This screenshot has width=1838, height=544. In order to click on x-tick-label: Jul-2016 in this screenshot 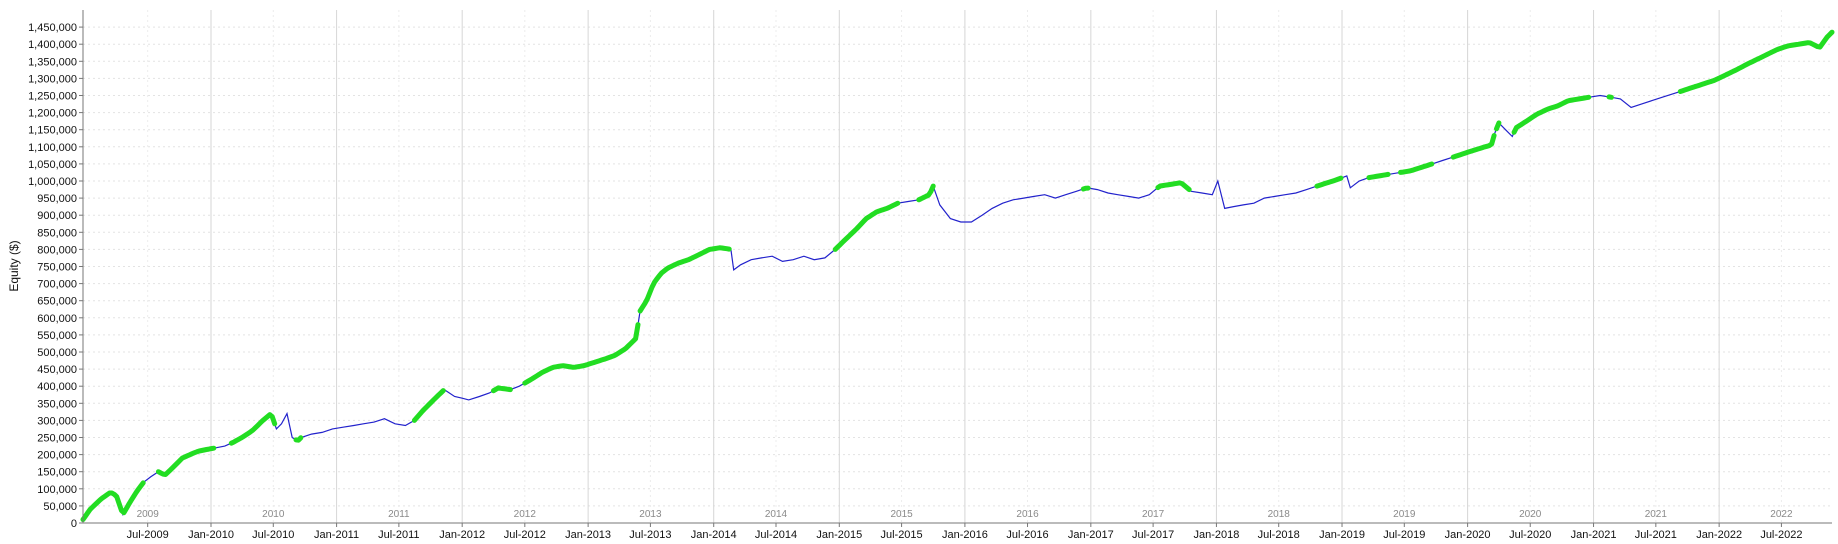, I will do `click(1027, 535)`.